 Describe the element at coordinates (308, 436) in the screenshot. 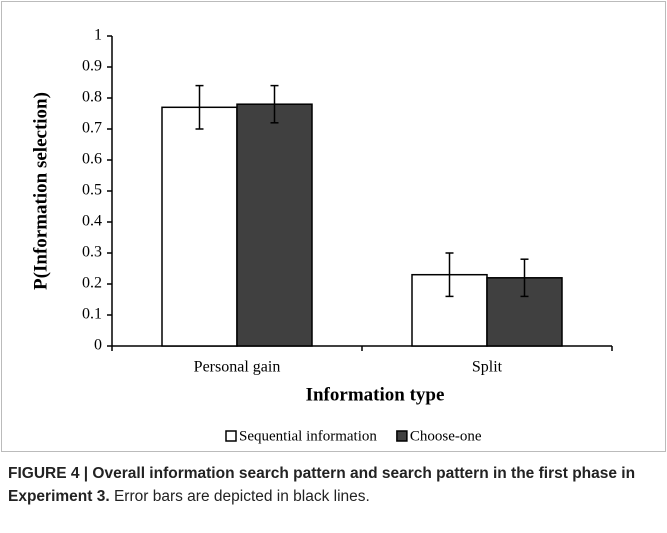

I see `legend-label: Sequential information` at that location.